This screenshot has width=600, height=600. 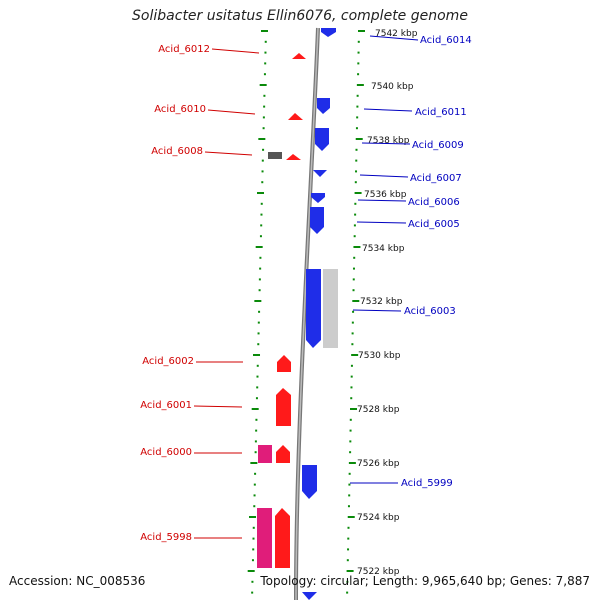 What do you see at coordinates (275, 155) in the screenshot?
I see `gene-acid-6008-partner` at bounding box center [275, 155].